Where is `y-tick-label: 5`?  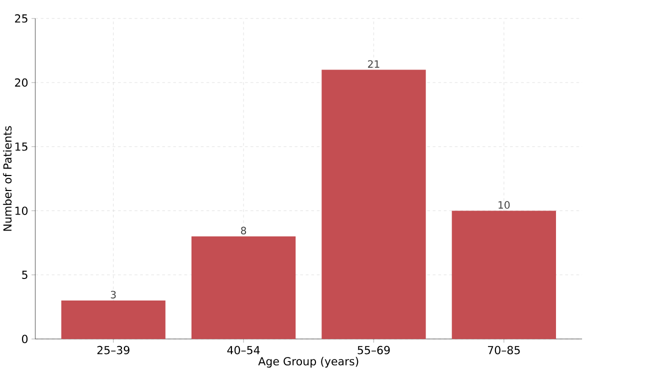 y-tick-label: 5 is located at coordinates (25, 274).